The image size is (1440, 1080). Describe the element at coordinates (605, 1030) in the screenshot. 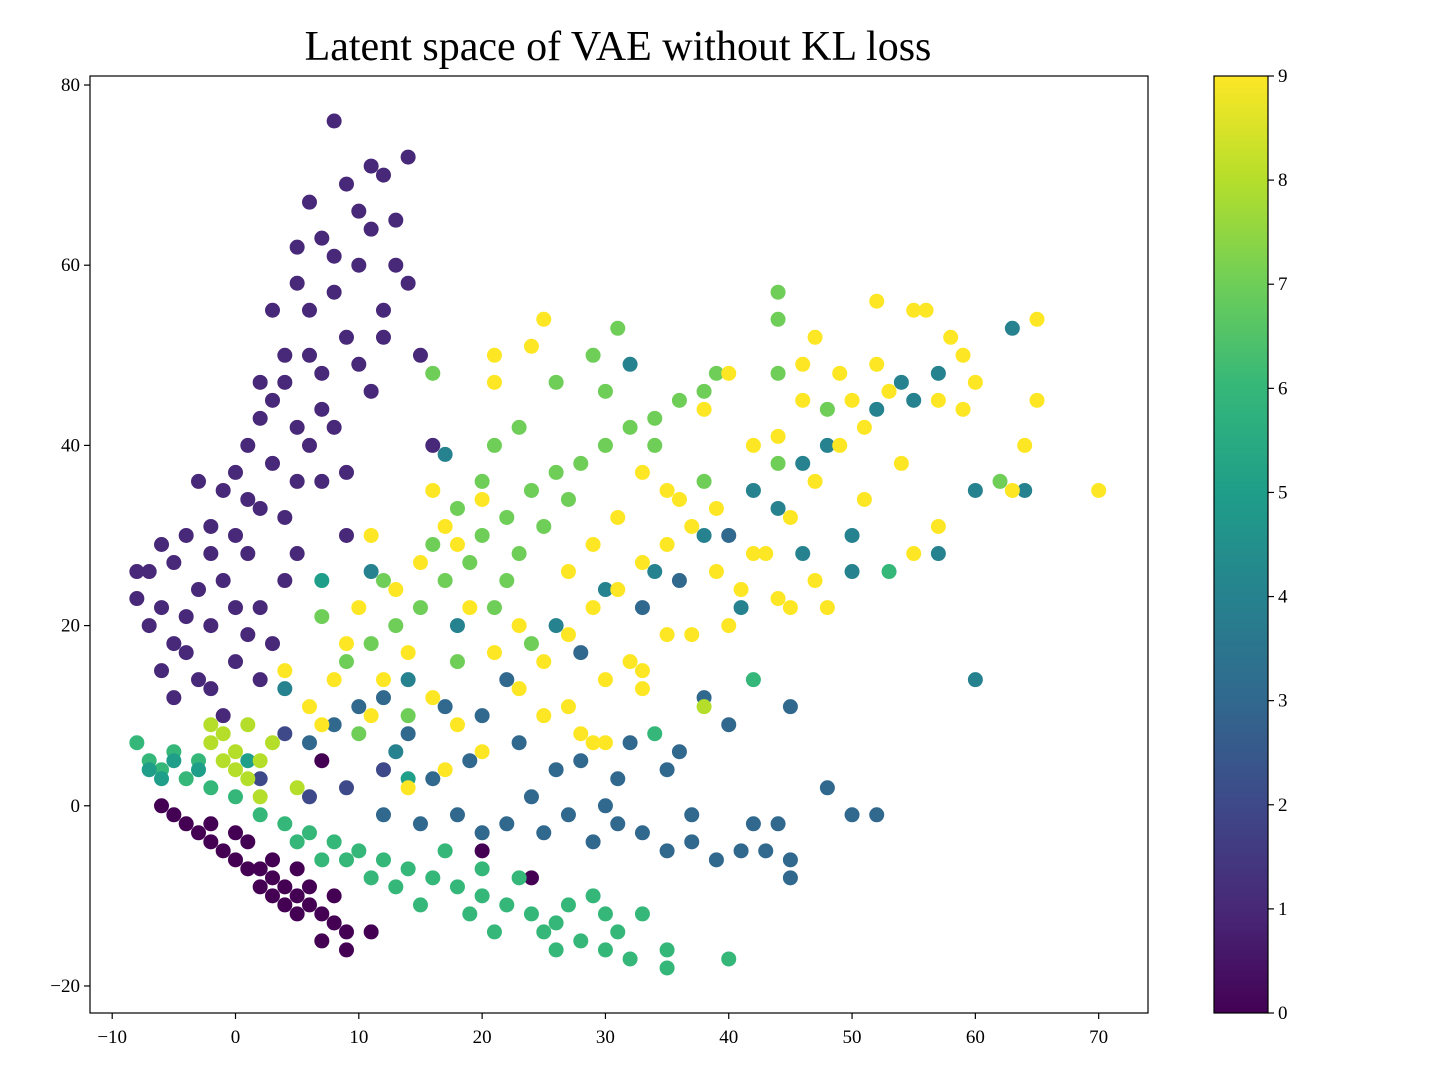

I see `x-tick: 30` at that location.